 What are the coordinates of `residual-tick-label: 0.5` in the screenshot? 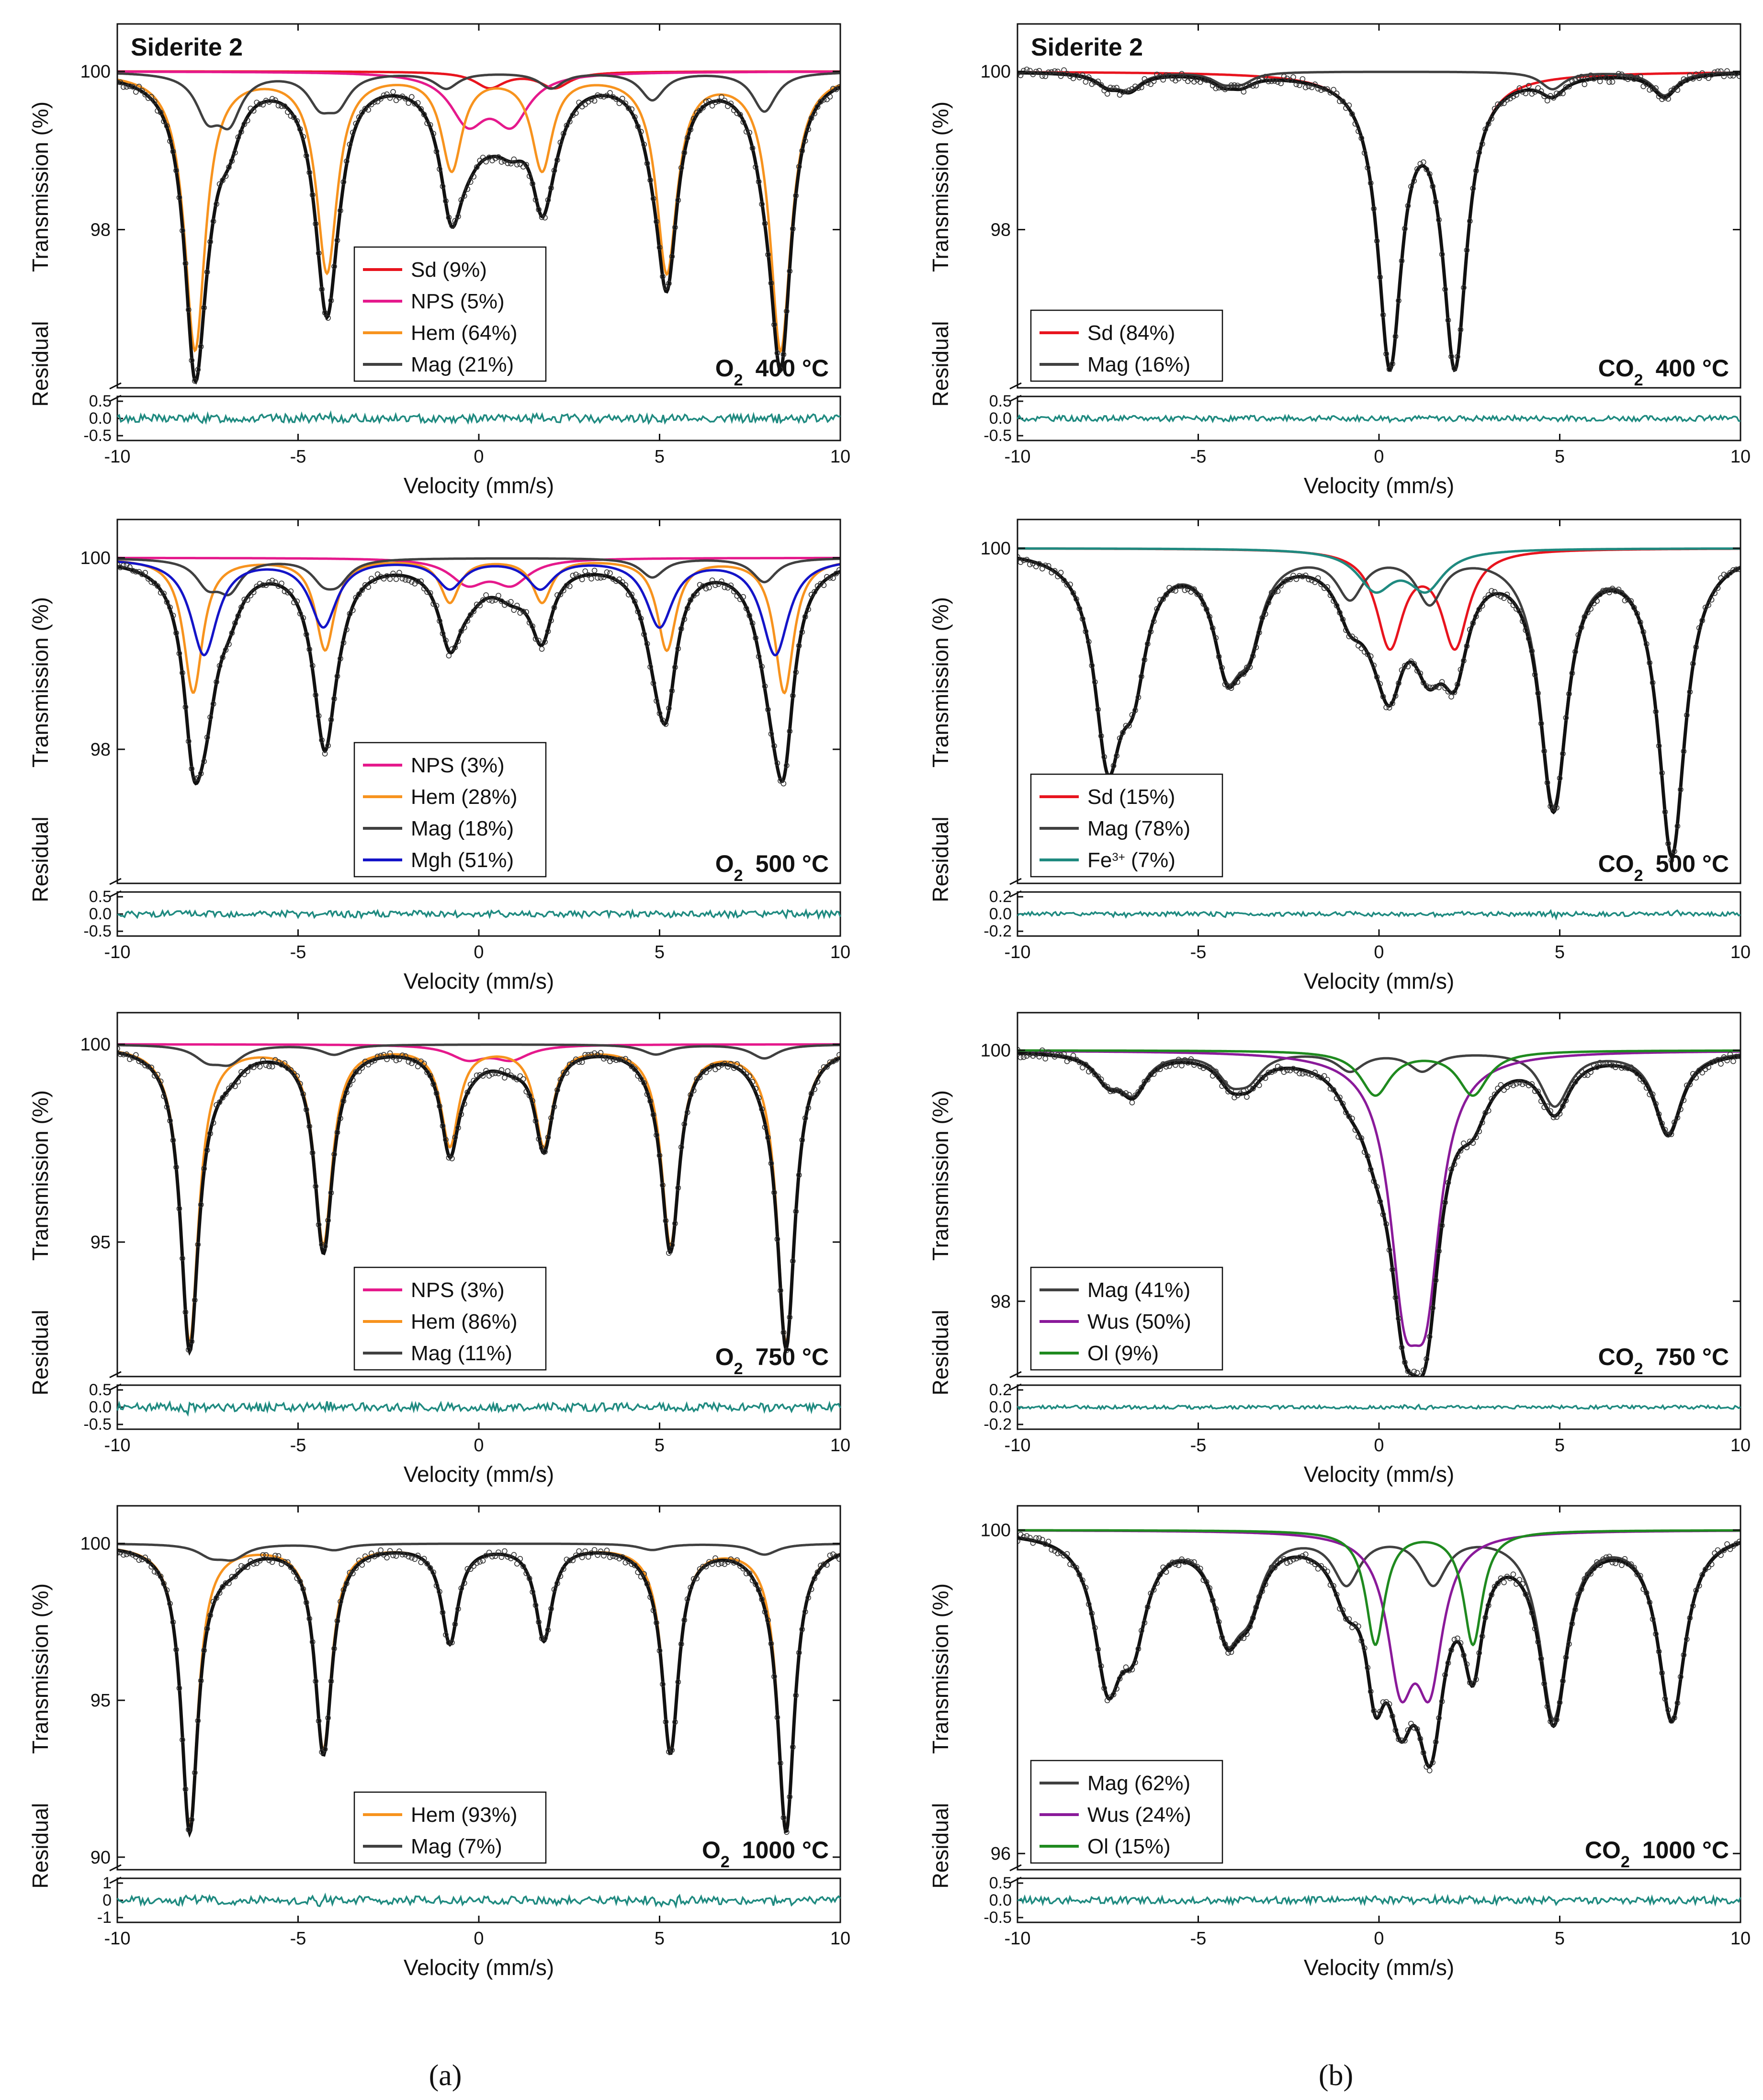 It's located at (1000, 401).